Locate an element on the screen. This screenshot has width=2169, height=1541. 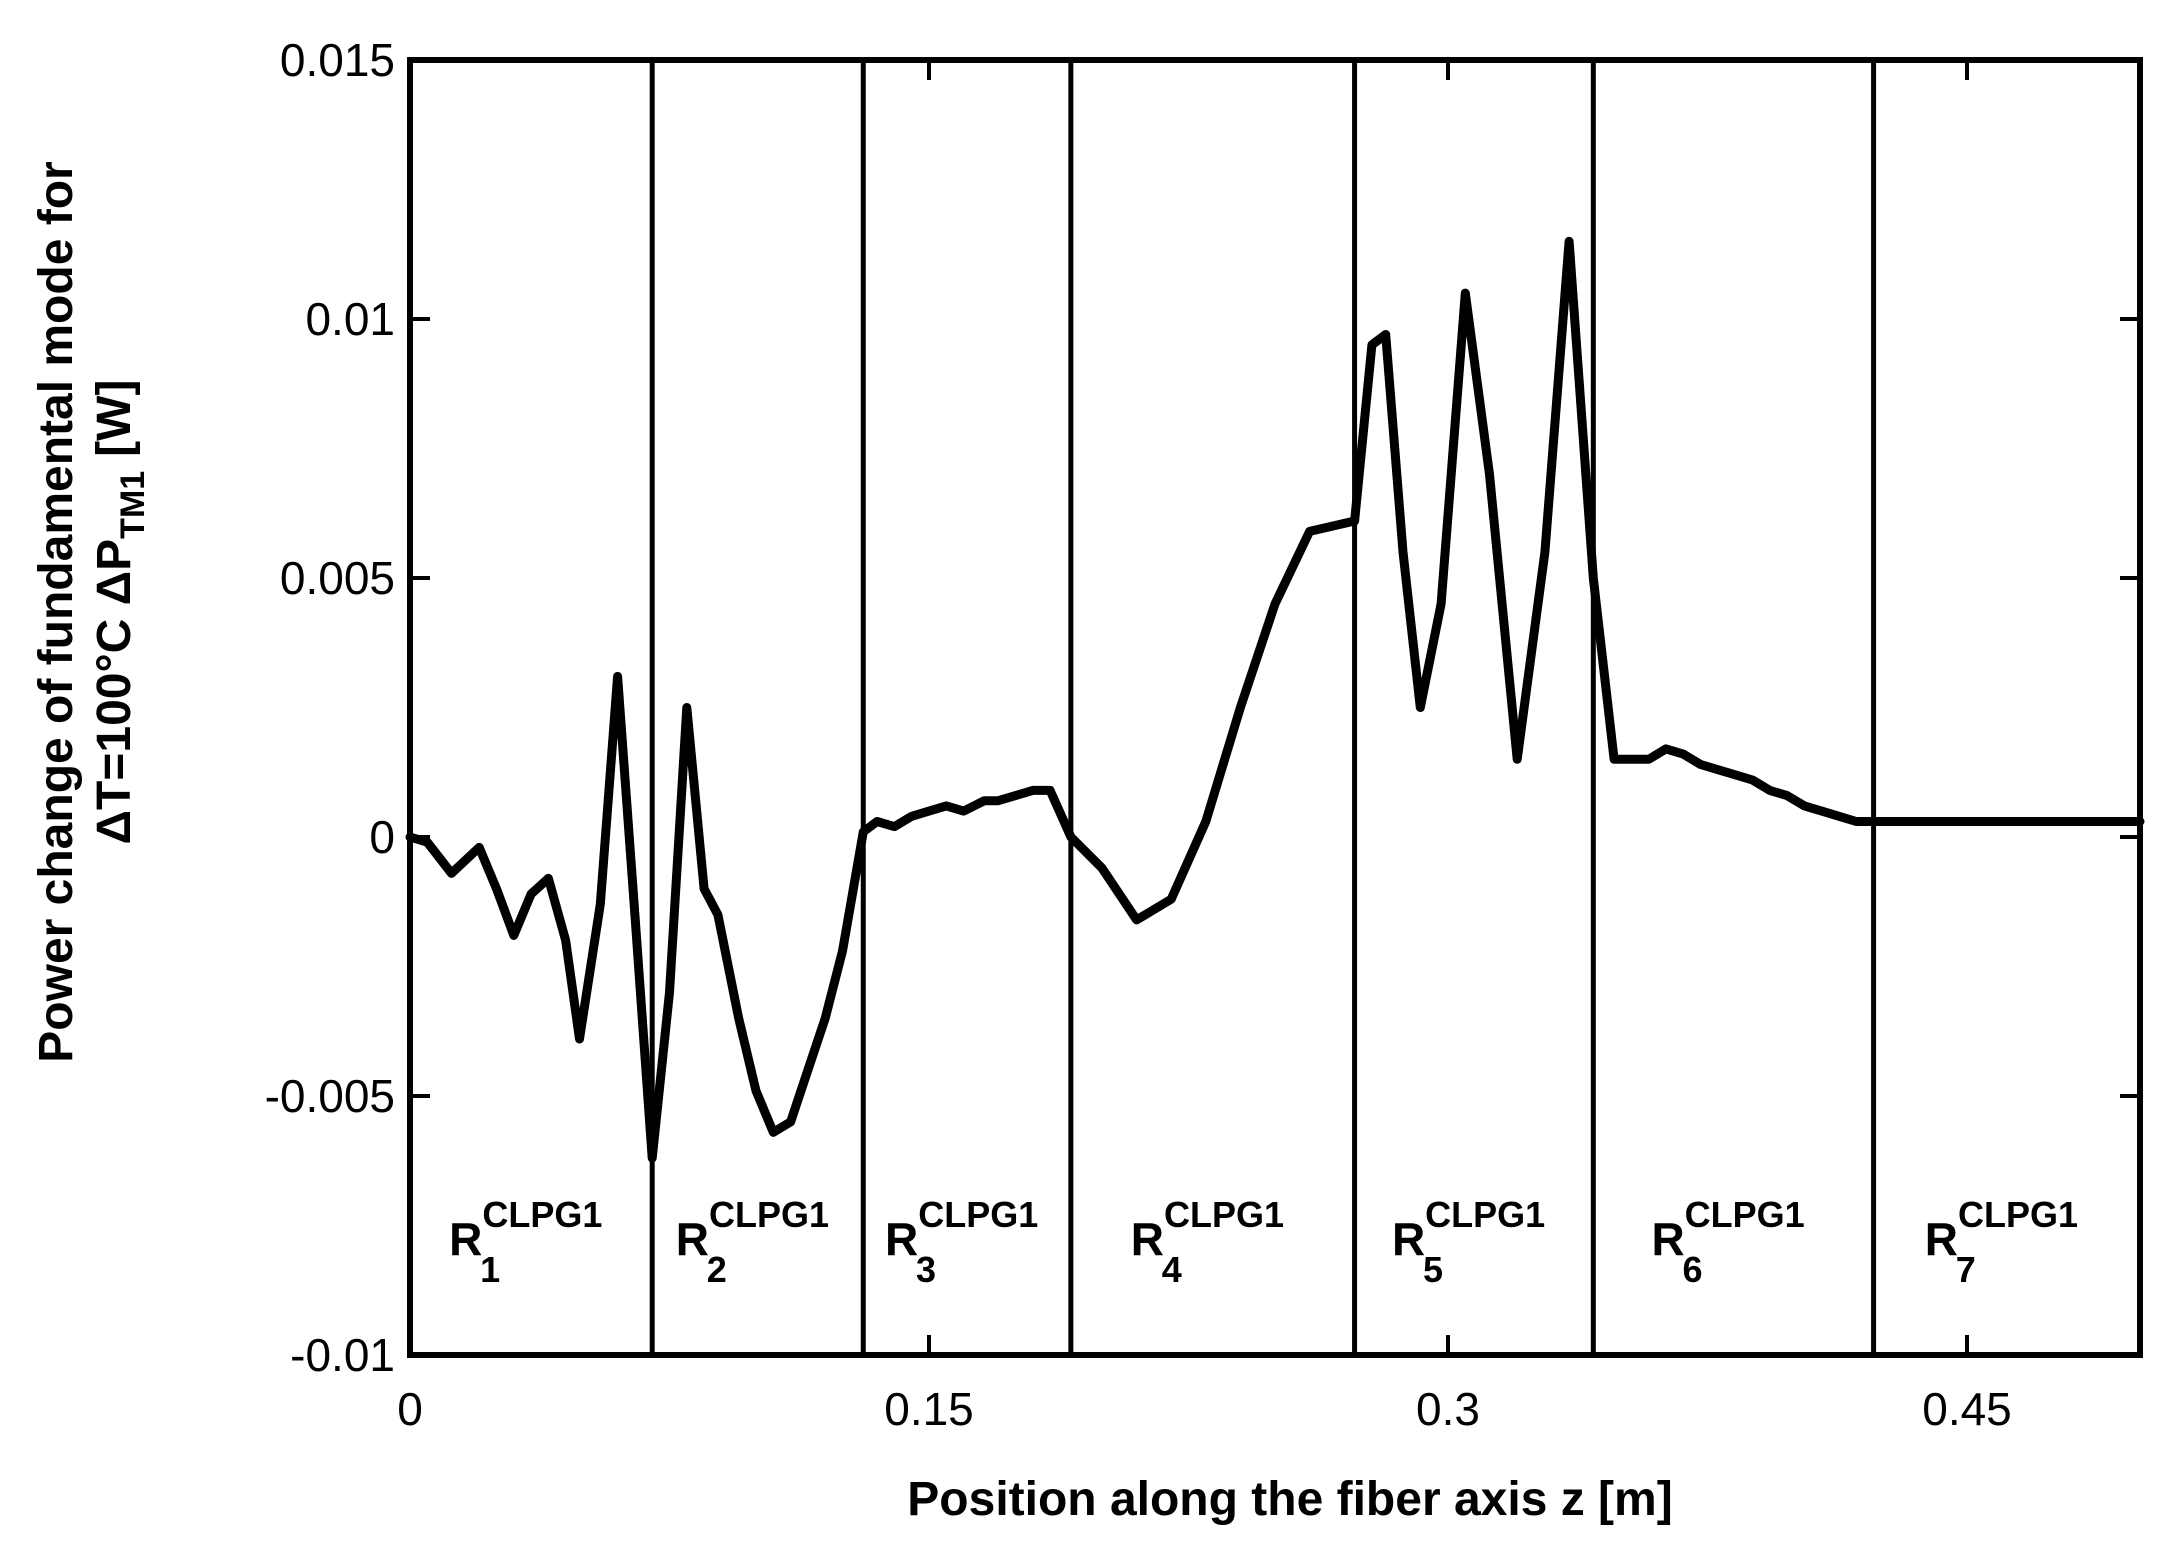
x-axis-title: Position along the fiber axis z [m] is located at coordinates (1289, 1499).